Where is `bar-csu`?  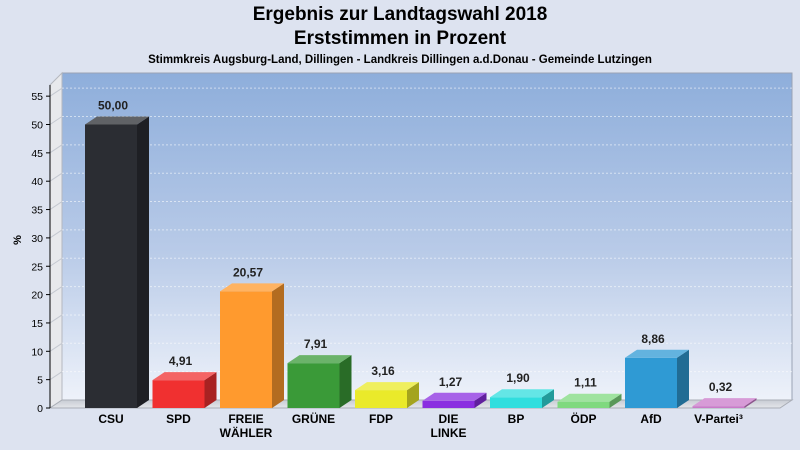
bar-csu is located at coordinates (117, 262).